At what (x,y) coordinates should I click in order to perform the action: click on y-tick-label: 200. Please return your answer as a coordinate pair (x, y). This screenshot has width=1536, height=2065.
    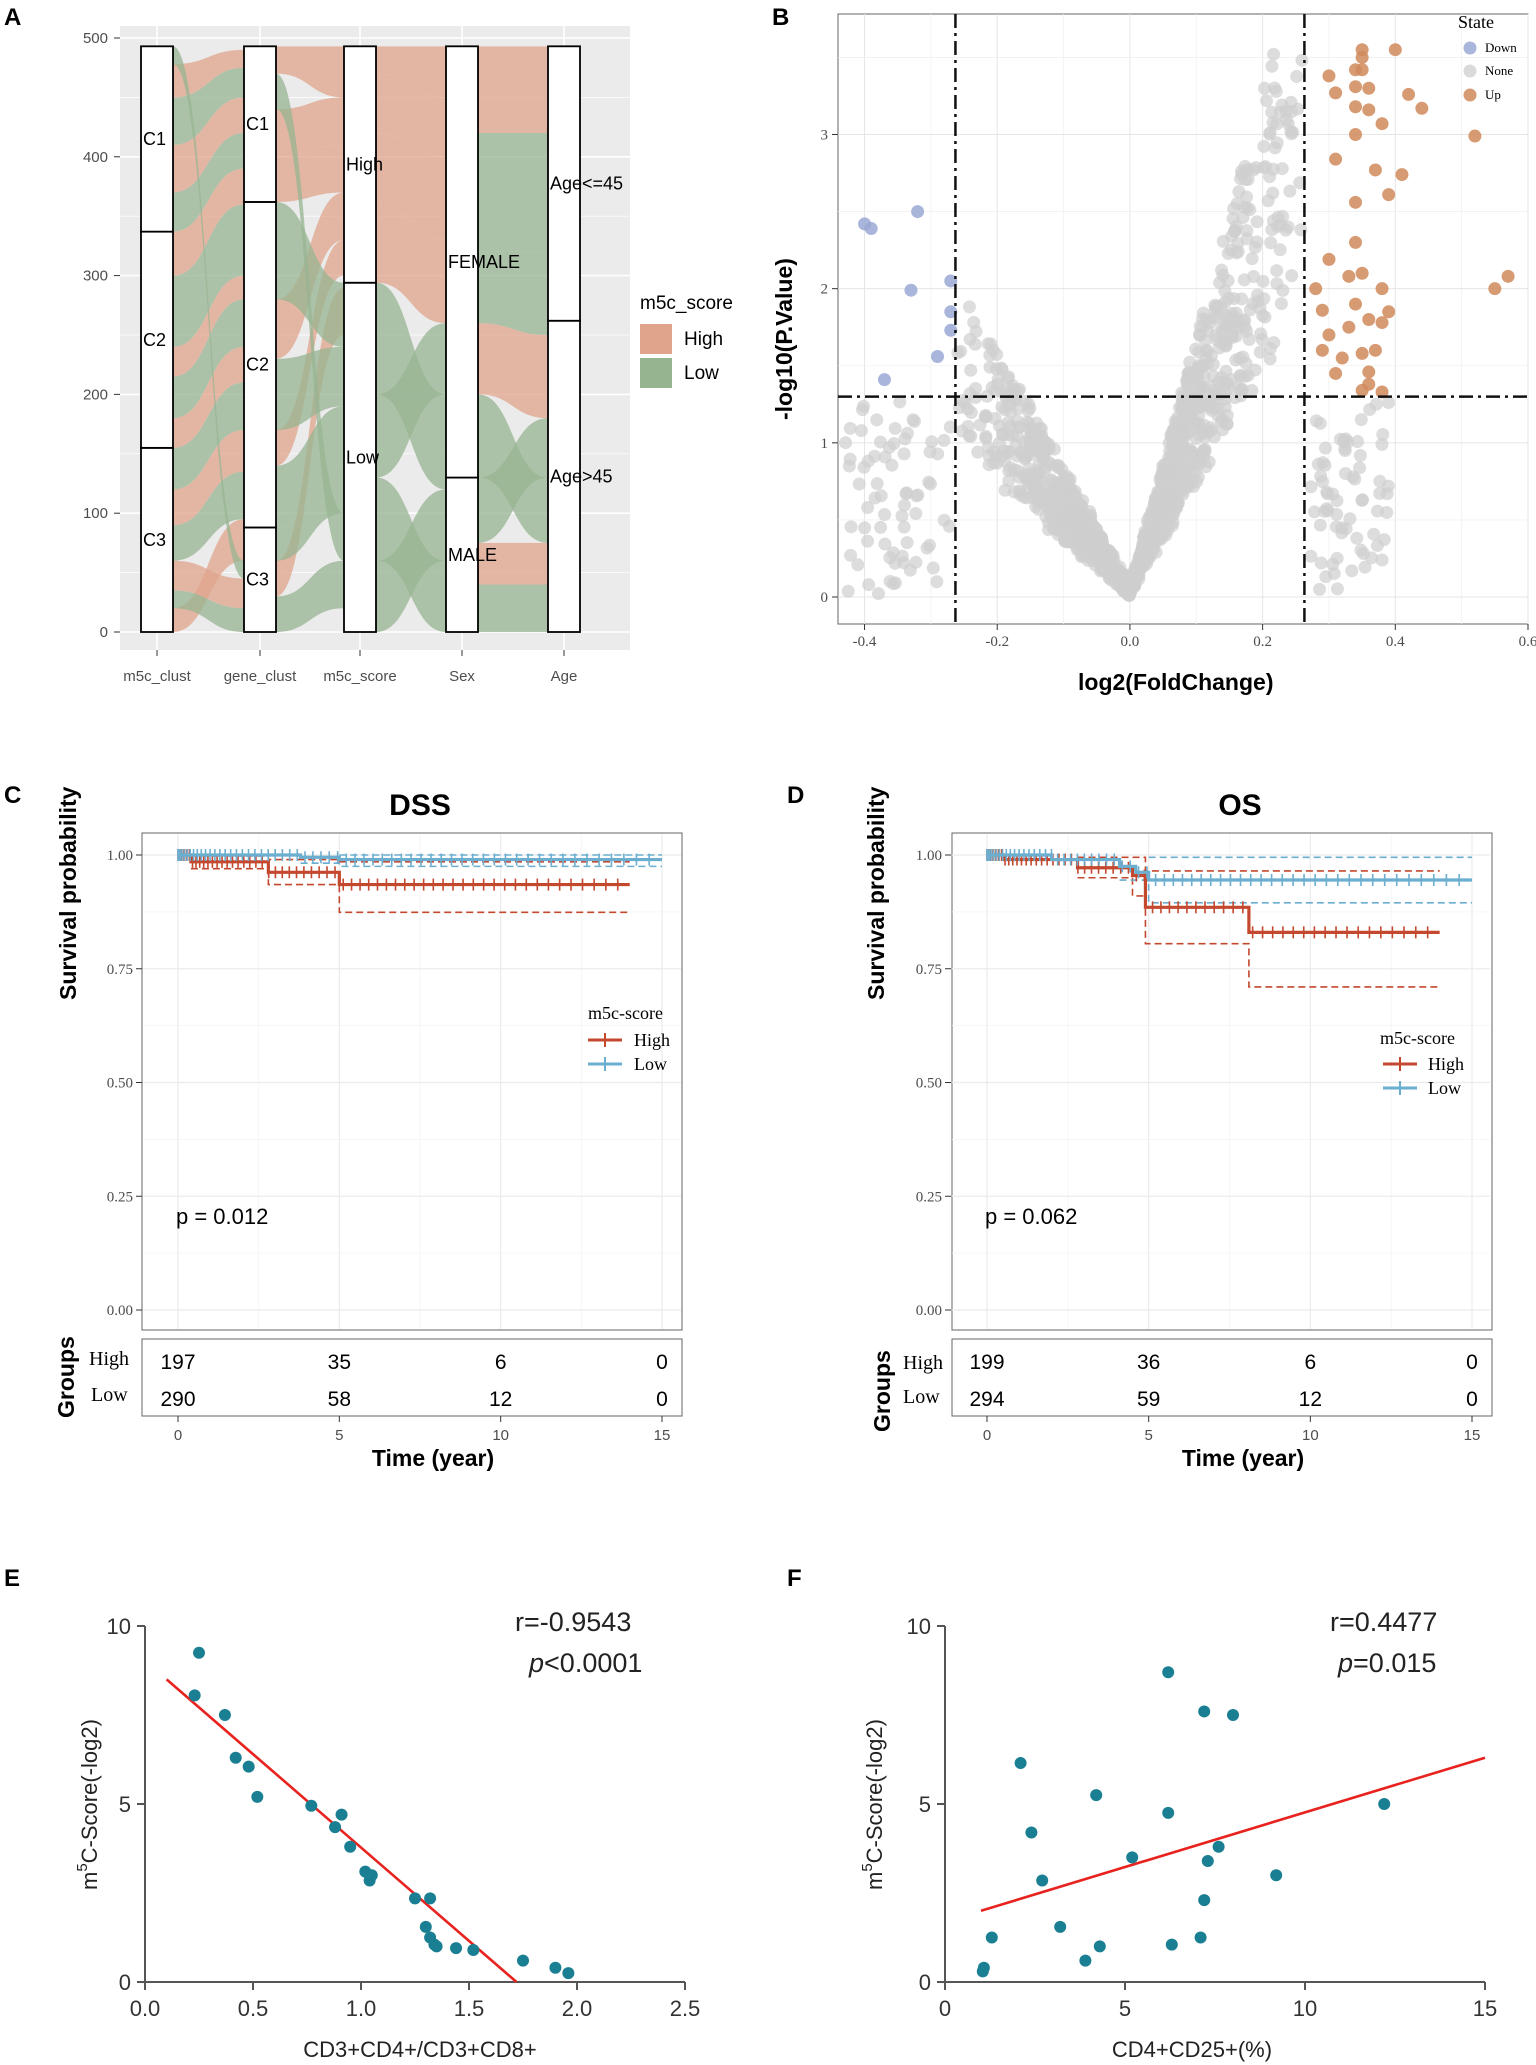
    Looking at the image, I should click on (95, 394).